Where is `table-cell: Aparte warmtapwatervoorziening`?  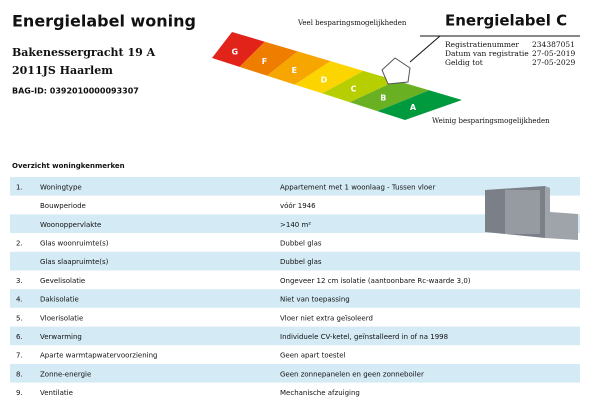
table-cell: Aparte warmtapwatervoorziening is located at coordinates (98, 356).